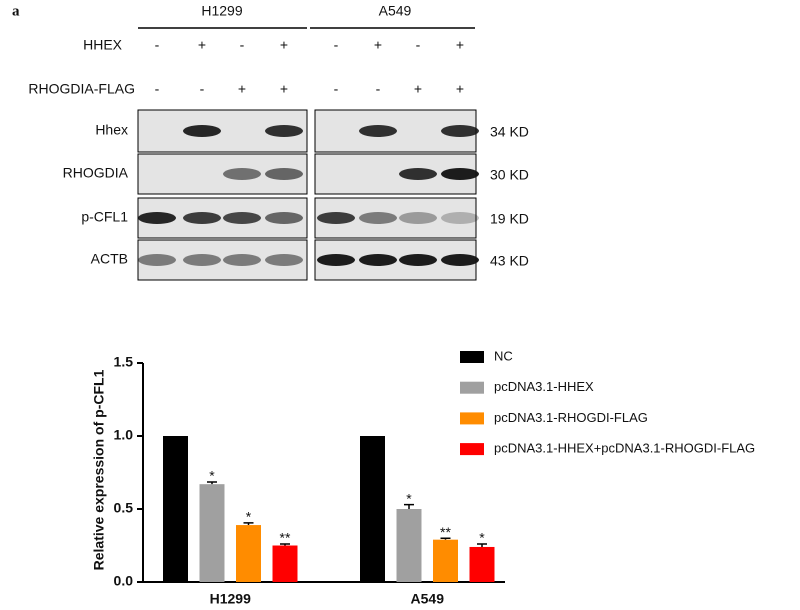 This screenshot has height=610, width=800. What do you see at coordinates (221, 11) in the screenshot?
I see `cell-line-label: H1299` at bounding box center [221, 11].